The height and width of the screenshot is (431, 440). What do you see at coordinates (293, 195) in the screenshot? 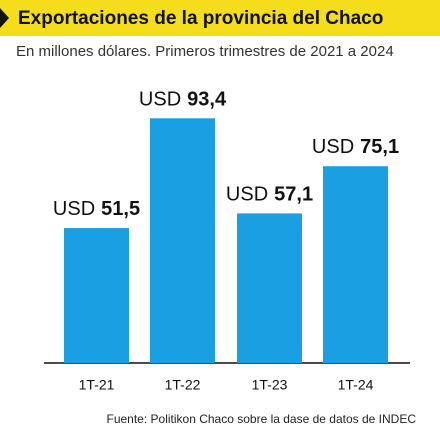
I see `value-number: 57,1` at bounding box center [293, 195].